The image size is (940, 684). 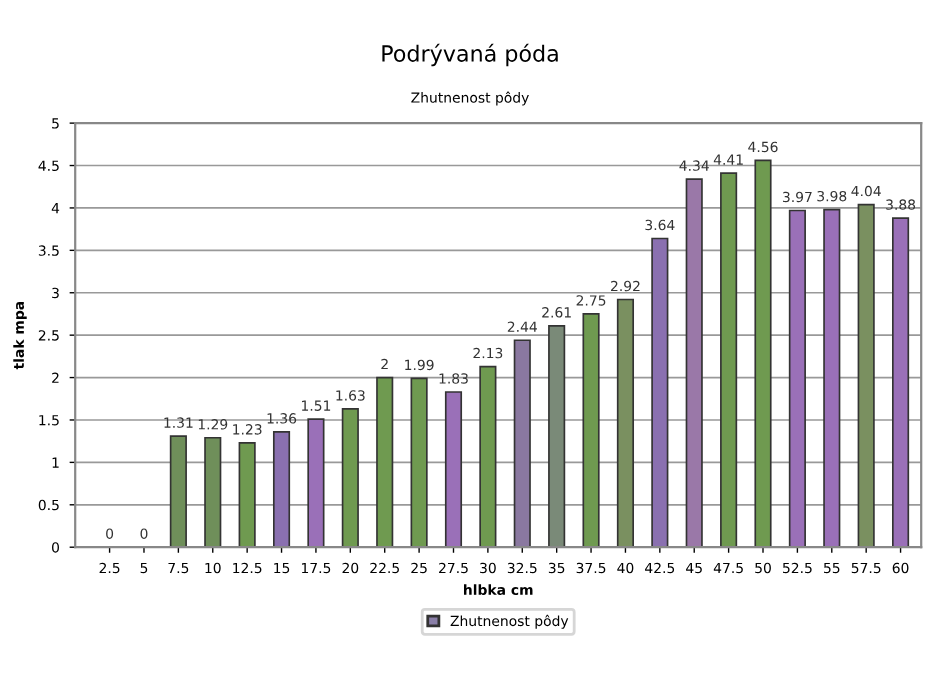 What do you see at coordinates (470, 55) in the screenshot?
I see `chart-title: Podrývaná póda` at bounding box center [470, 55].